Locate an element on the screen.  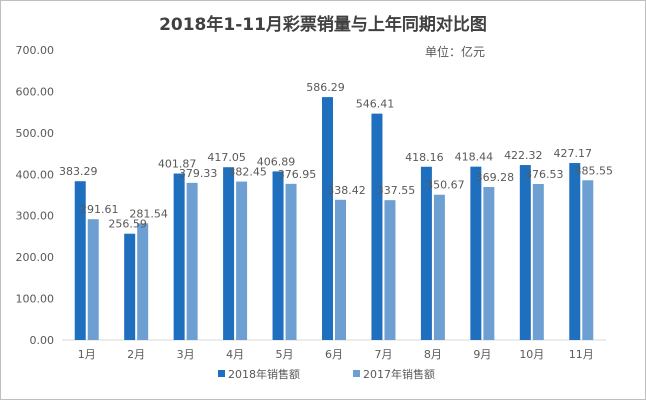
data-label: 422.32 is located at coordinates (523, 155).